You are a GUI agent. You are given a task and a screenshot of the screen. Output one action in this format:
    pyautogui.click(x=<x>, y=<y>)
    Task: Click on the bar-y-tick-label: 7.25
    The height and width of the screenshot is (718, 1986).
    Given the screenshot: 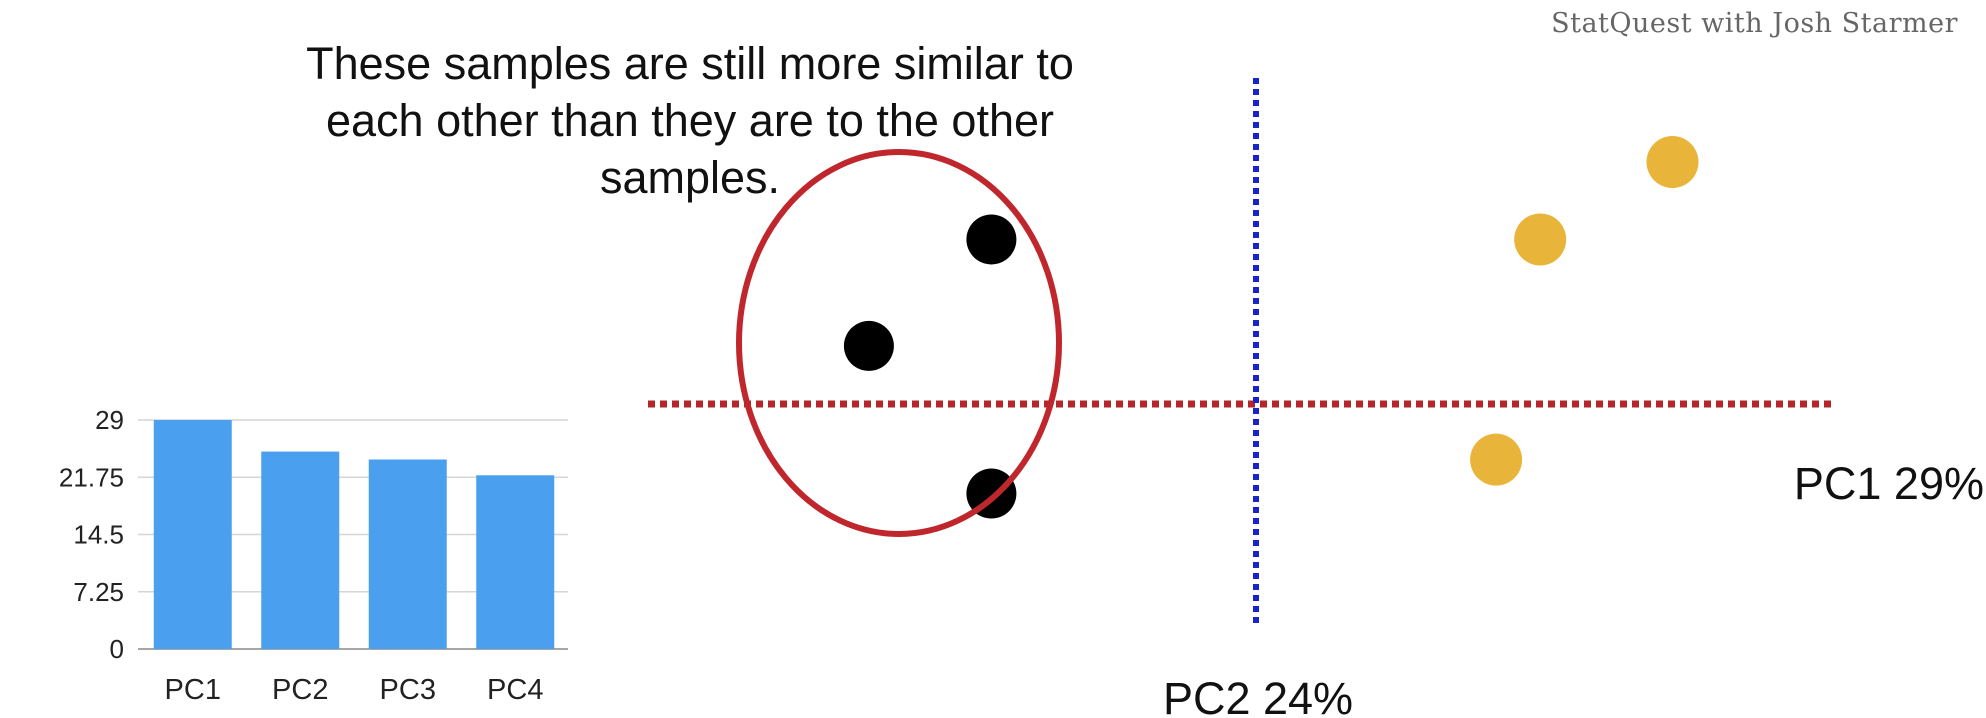 What is the action you would take?
    pyautogui.click(x=98, y=592)
    